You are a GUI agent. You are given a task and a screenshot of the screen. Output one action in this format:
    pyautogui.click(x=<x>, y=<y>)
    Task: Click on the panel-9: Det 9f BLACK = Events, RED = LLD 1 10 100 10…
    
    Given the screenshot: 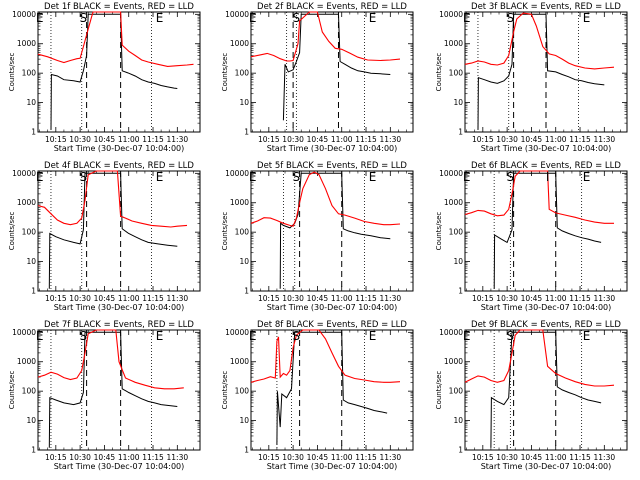 What is the action you would take?
    pyautogui.click(x=531, y=395)
    